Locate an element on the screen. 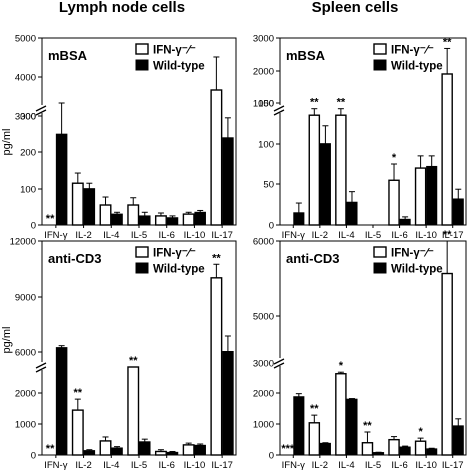  y-tick-label: 9000 is located at coordinates (25, 298).